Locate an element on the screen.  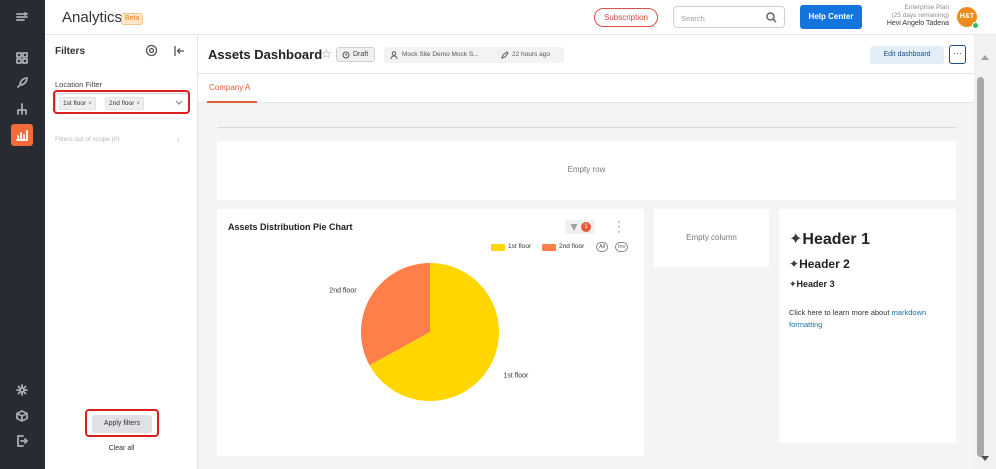
chip-label: 2nd floor is located at coordinates (122, 103).